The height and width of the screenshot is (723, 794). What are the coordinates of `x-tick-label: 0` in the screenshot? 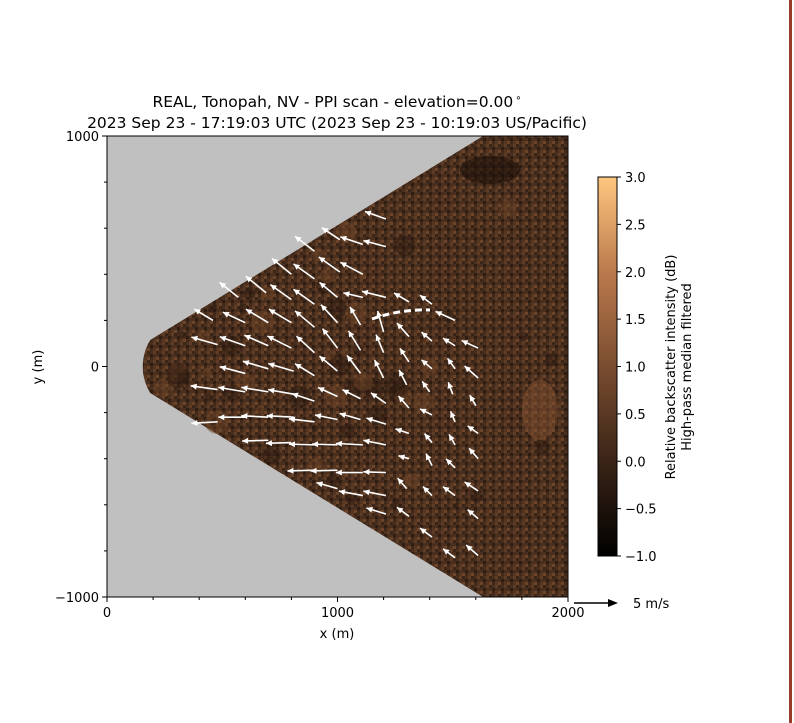 It's located at (107, 613).